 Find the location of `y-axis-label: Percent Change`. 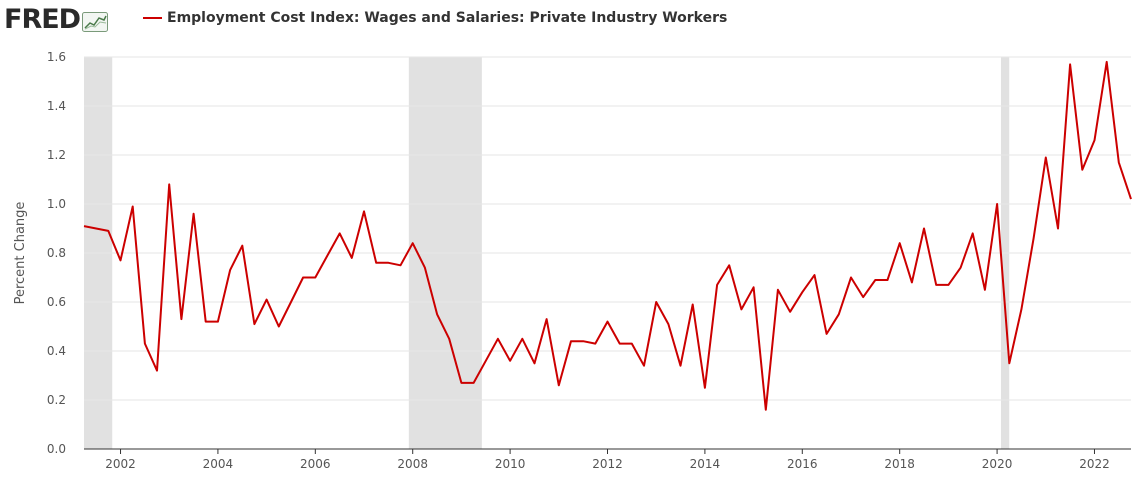

y-axis-label: Percent Change is located at coordinates (20, 253).